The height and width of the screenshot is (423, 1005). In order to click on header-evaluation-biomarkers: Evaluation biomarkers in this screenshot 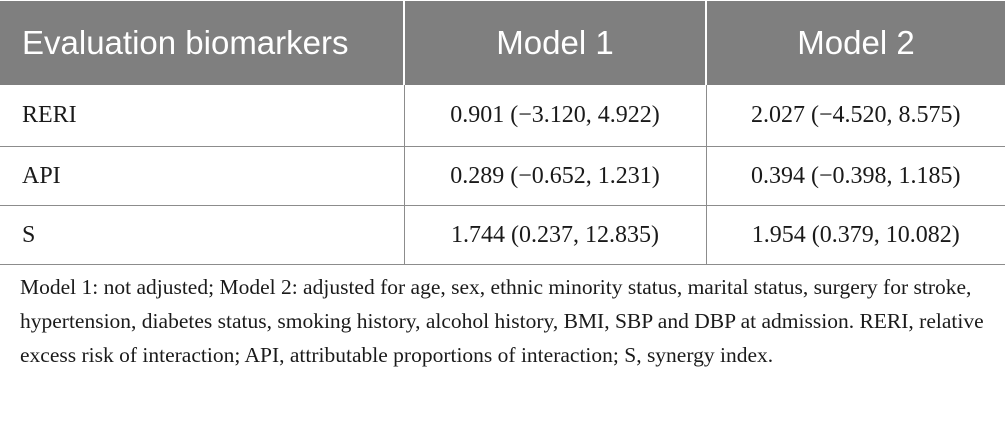, I will do `click(202, 43)`.